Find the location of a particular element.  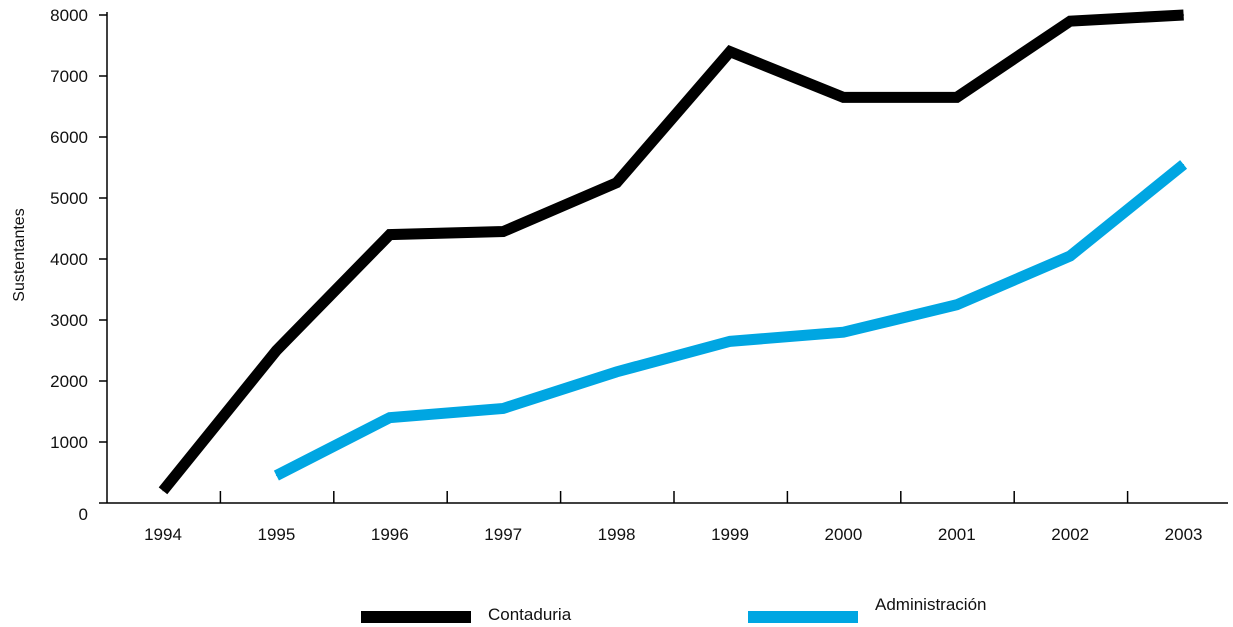

y-tick-label: 5000 is located at coordinates (69, 198).